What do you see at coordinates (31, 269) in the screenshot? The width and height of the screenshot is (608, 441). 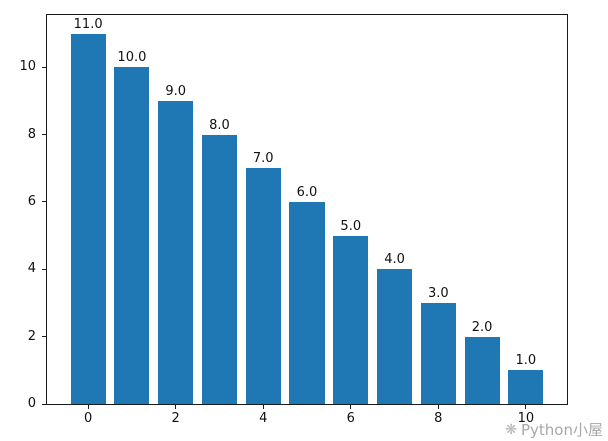 I see `y-tick-label: 4` at bounding box center [31, 269].